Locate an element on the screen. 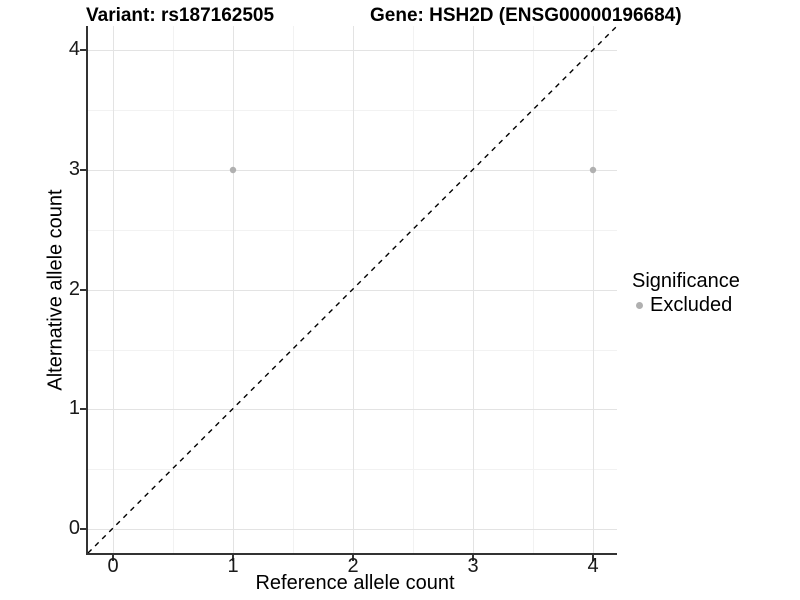 The height and width of the screenshot is (600, 800). y-tick-label: 2 is located at coordinates (74, 289).